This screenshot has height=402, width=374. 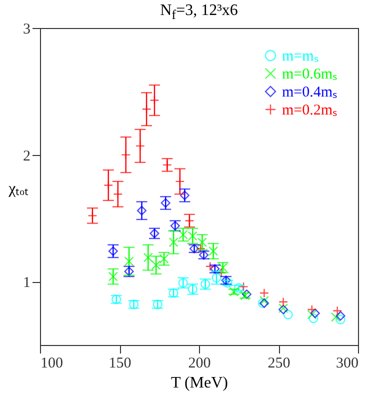 What do you see at coordinates (279, 364) in the screenshot?
I see `x-tick-label: 250` at bounding box center [279, 364].